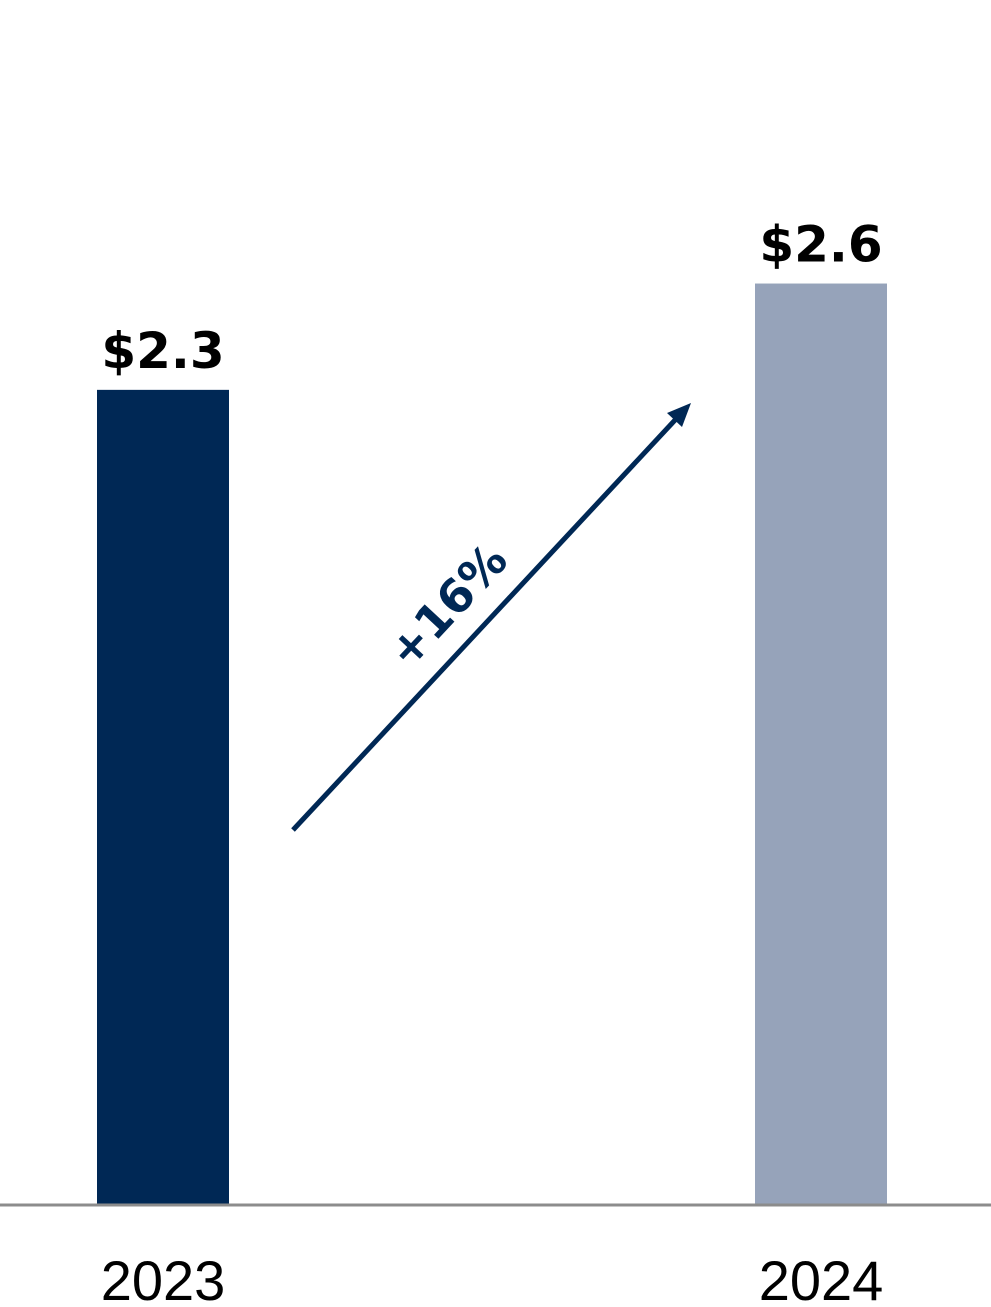  Describe the element at coordinates (821, 1278) in the screenshot. I see `x-tick-label: 2024` at that location.